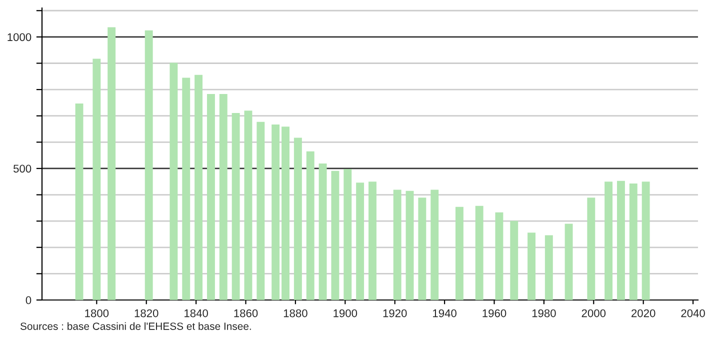 This screenshot has height=340, width=710. I want to click on x-tick-label: 1880, so click(296, 313).